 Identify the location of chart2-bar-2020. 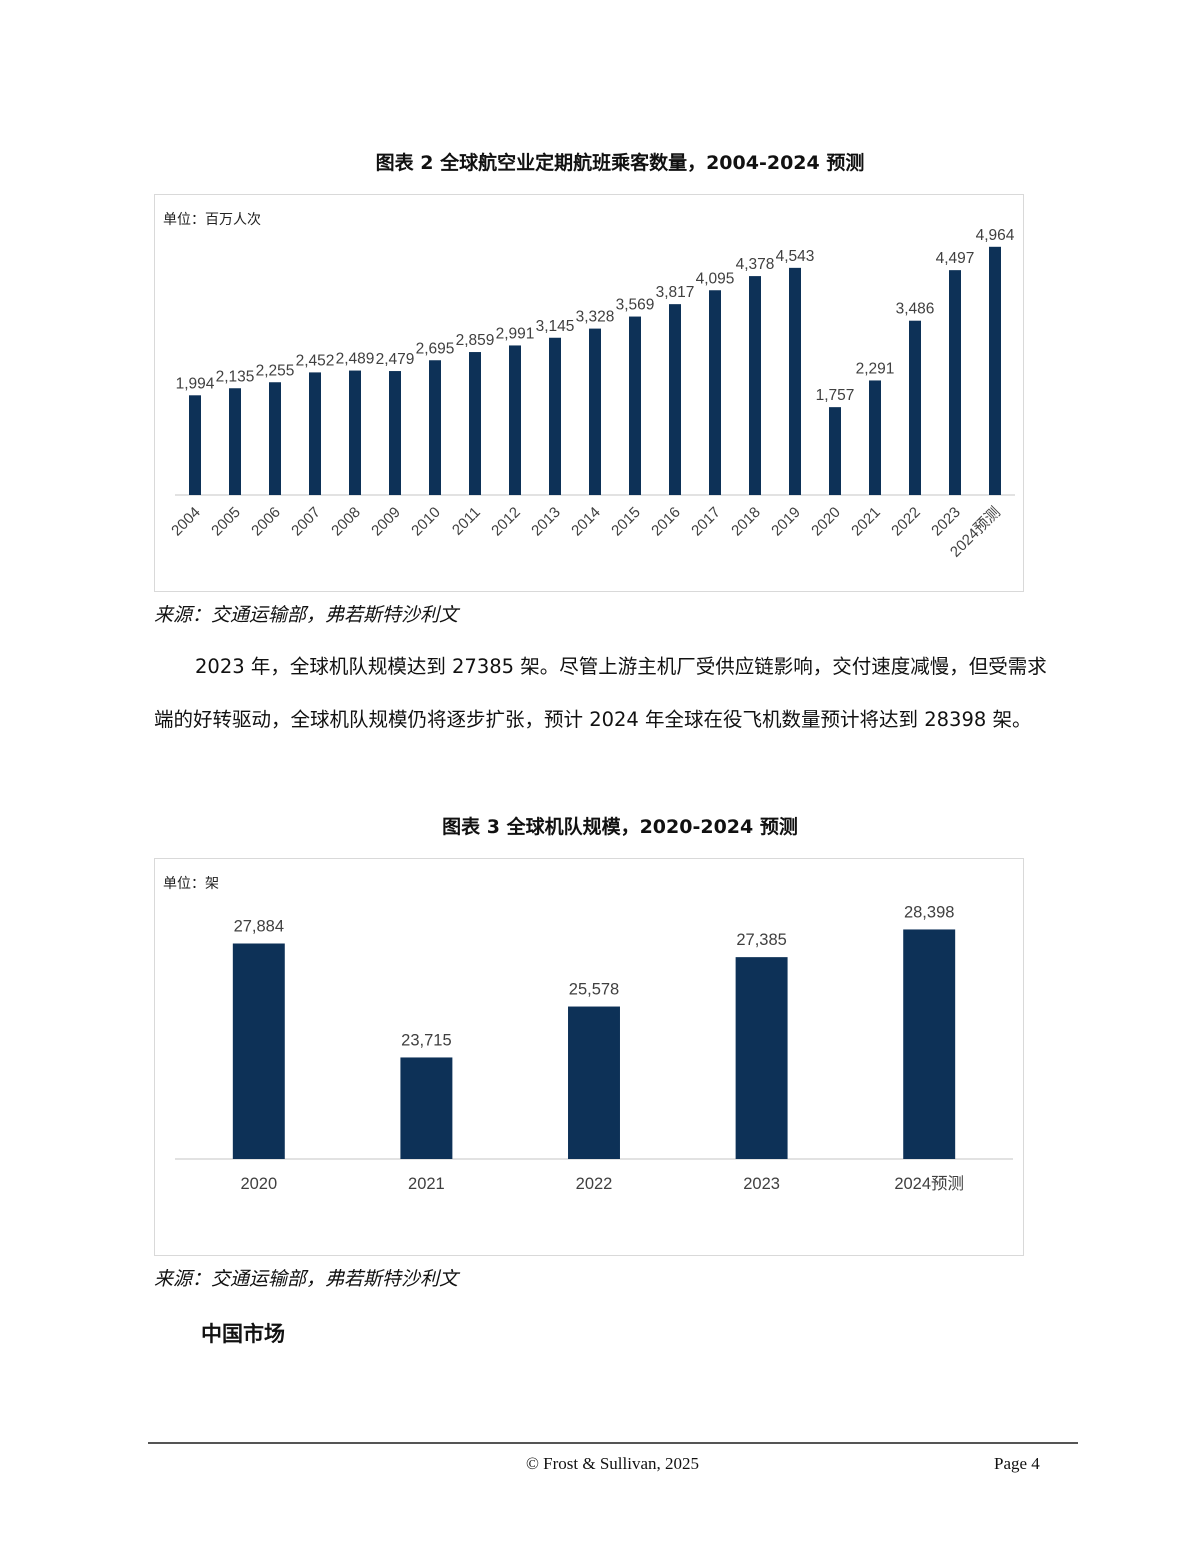
(835, 451).